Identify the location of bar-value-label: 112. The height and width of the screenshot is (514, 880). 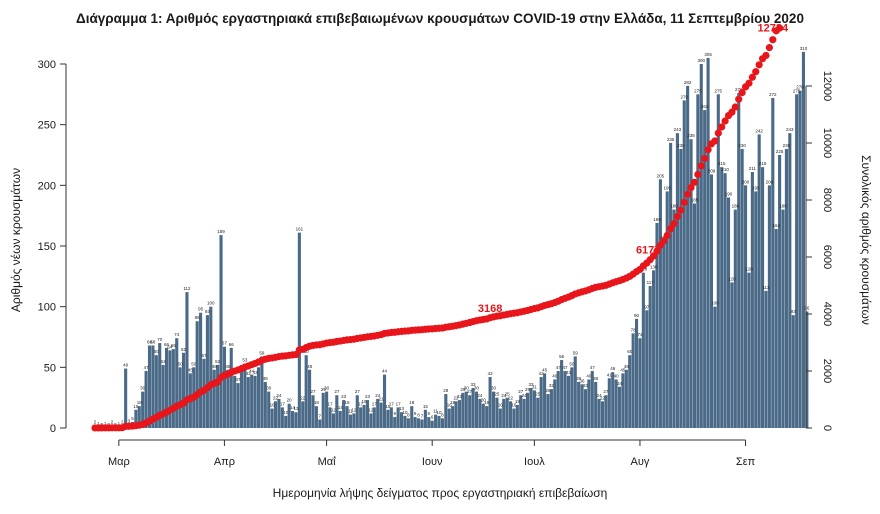
(187, 288).